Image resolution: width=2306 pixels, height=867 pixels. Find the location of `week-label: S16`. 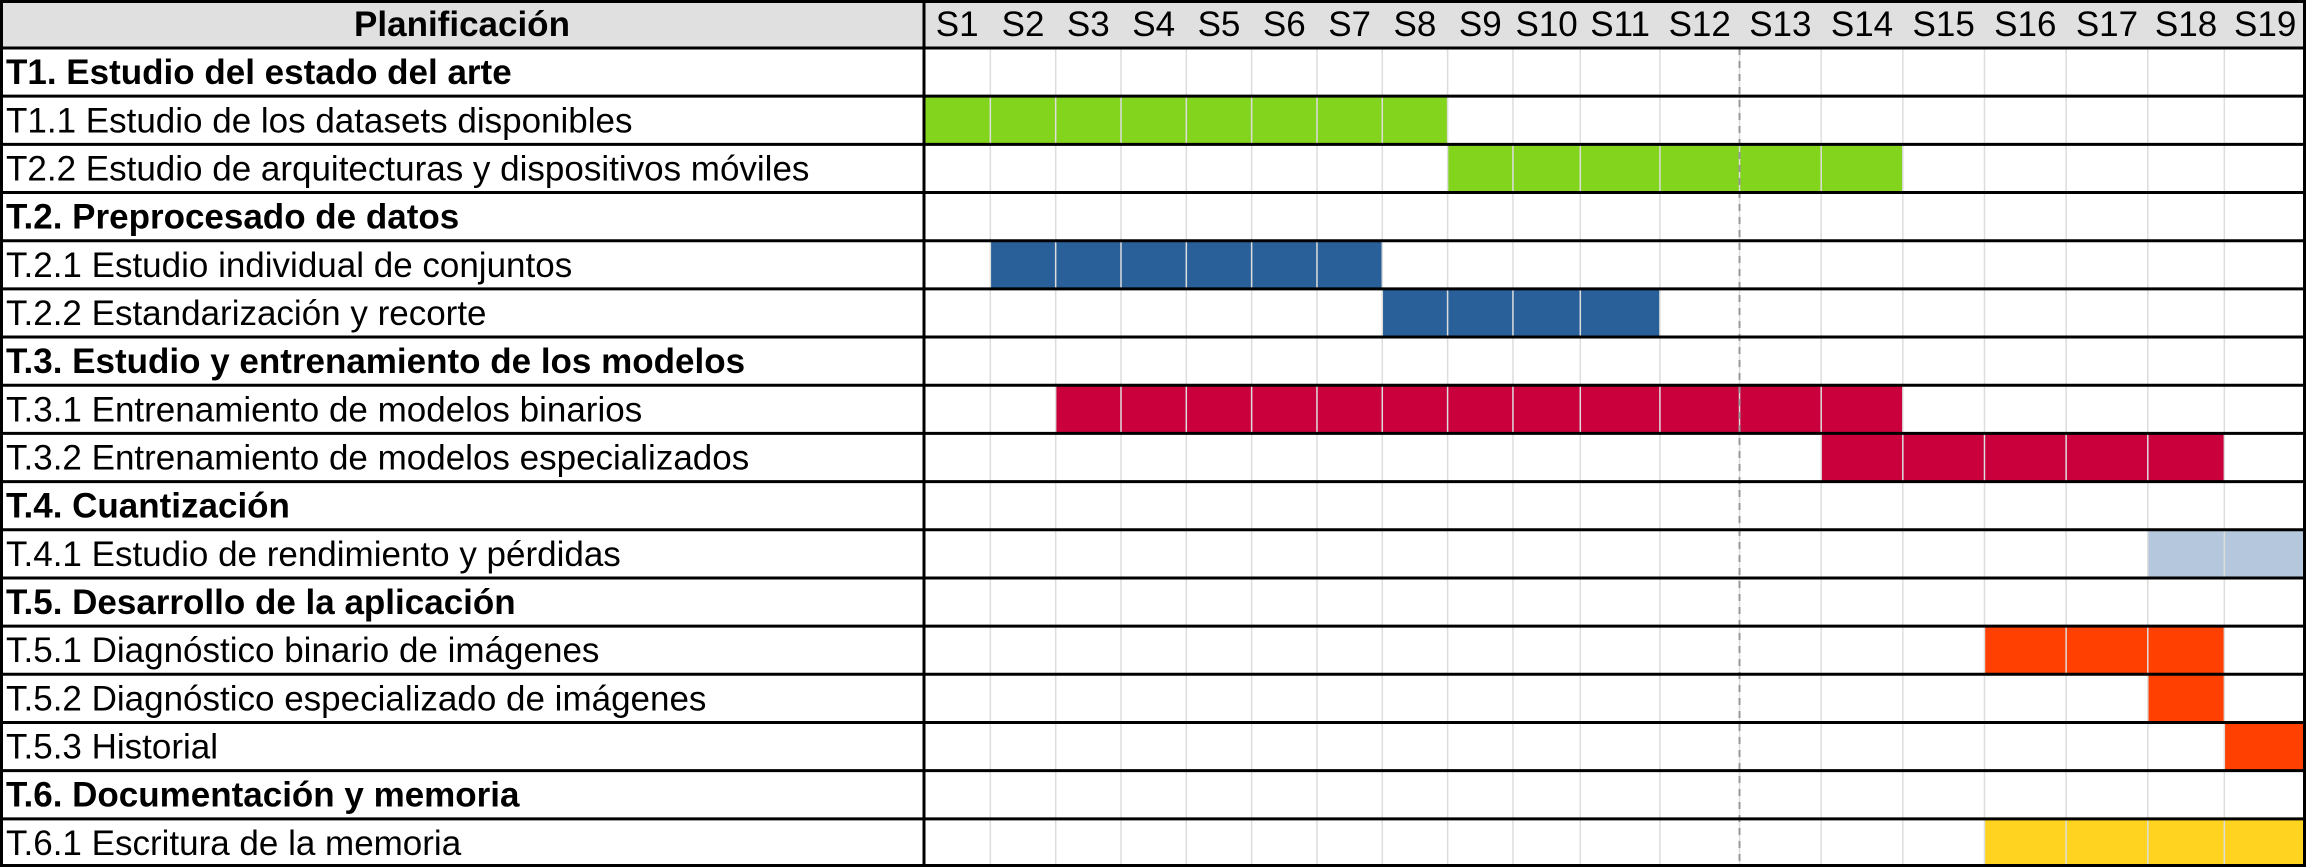

week-label: S16 is located at coordinates (2025, 24).